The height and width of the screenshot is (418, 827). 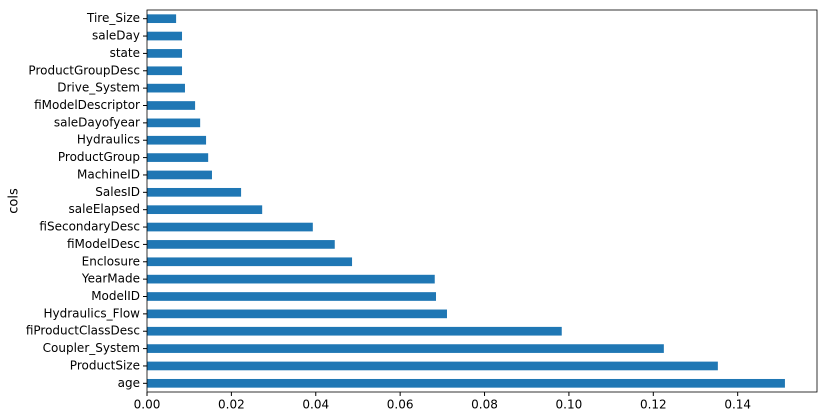 I want to click on y-tick-label: ModelID, so click(x=115, y=296).